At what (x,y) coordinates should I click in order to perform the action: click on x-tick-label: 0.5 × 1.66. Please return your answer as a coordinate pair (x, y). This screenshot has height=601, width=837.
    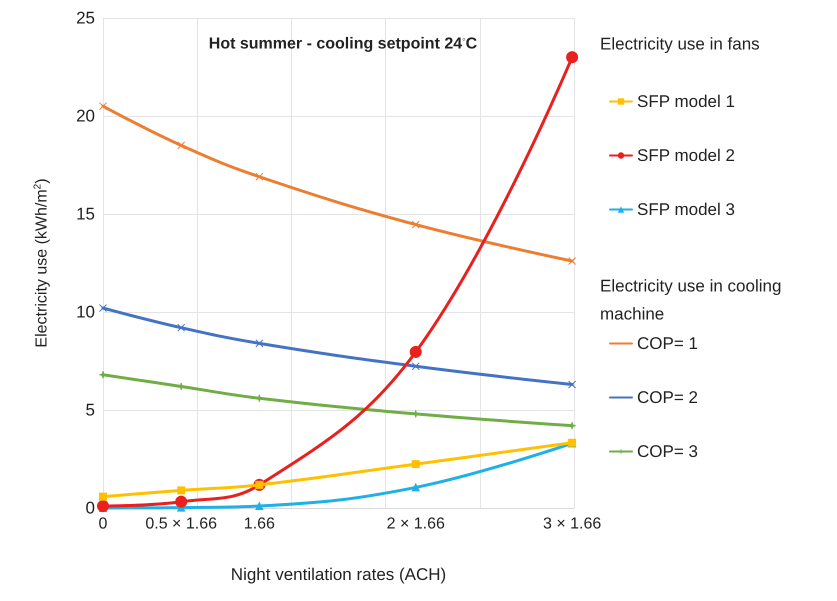
    Looking at the image, I should click on (181, 524).